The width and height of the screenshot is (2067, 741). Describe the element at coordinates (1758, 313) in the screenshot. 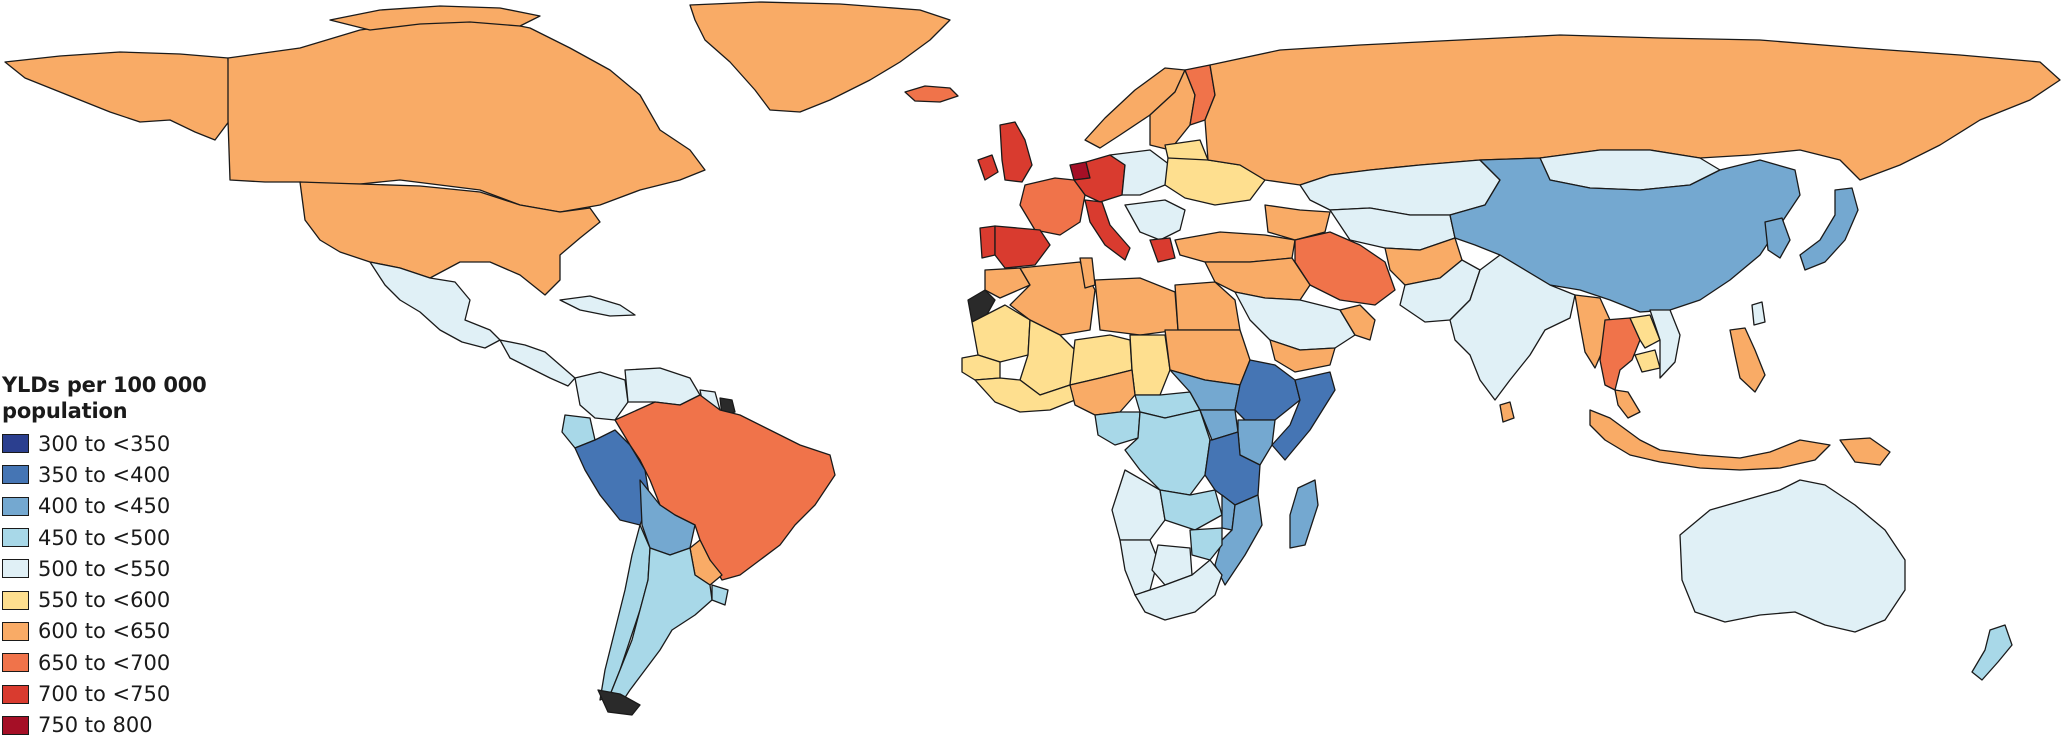

I see `region-taiwan` at that location.